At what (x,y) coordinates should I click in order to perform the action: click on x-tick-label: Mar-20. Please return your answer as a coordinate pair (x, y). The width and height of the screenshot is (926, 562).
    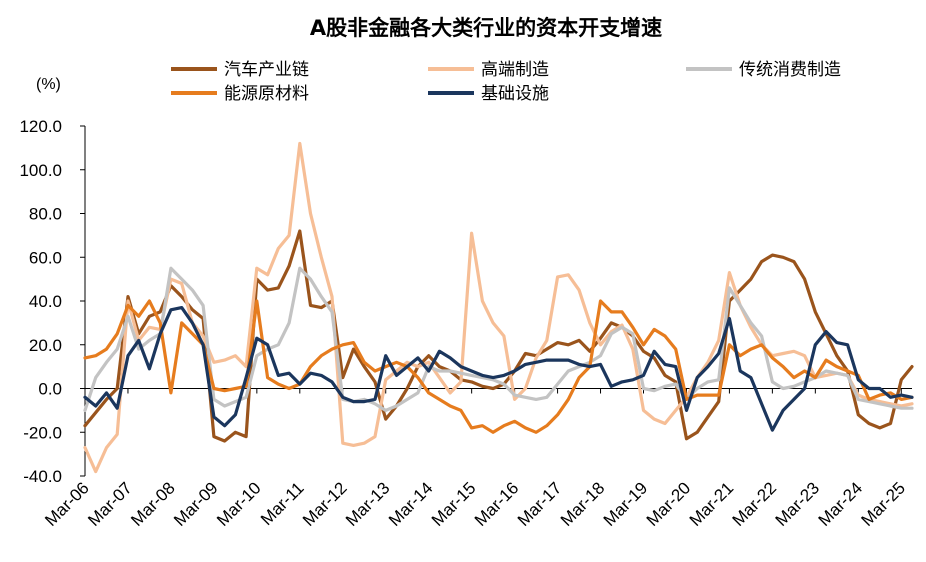
    Looking at the image, I should click on (669, 504).